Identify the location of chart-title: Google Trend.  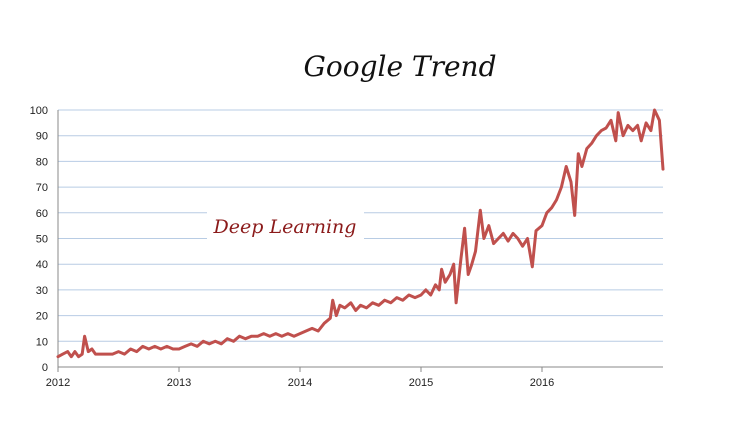
(399, 66).